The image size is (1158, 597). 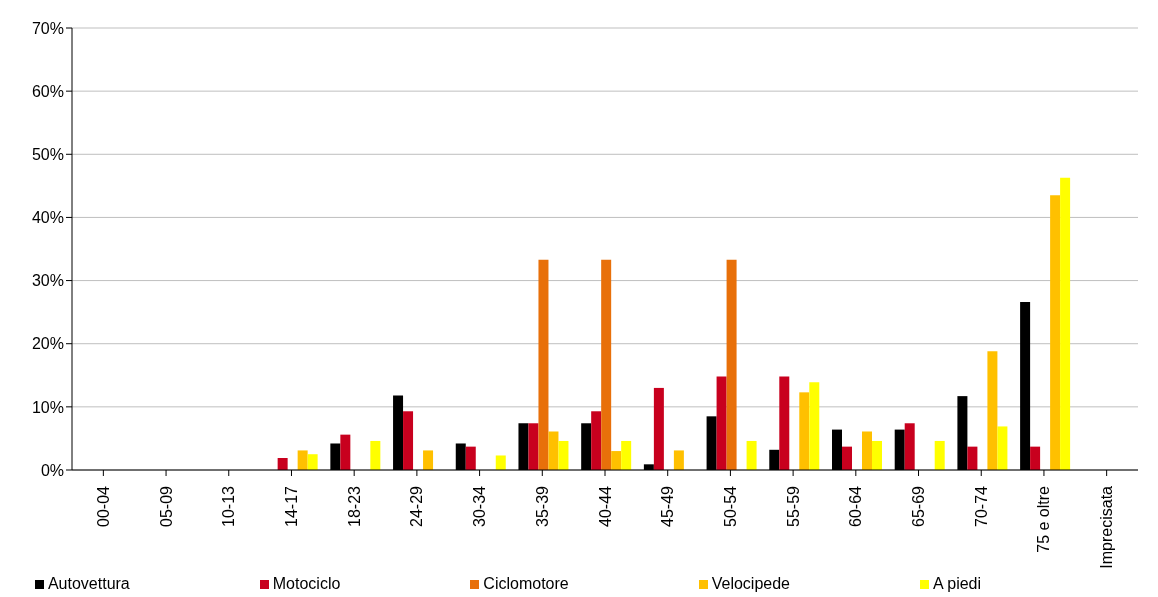 I want to click on legend-label: Velocipede, so click(x=750, y=583).